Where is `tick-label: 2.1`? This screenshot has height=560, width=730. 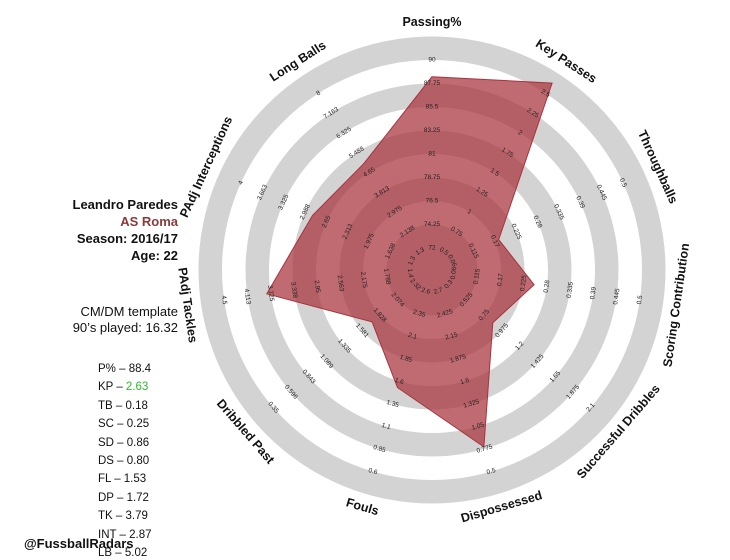
tick-label: 2.1 is located at coordinates (412, 336).